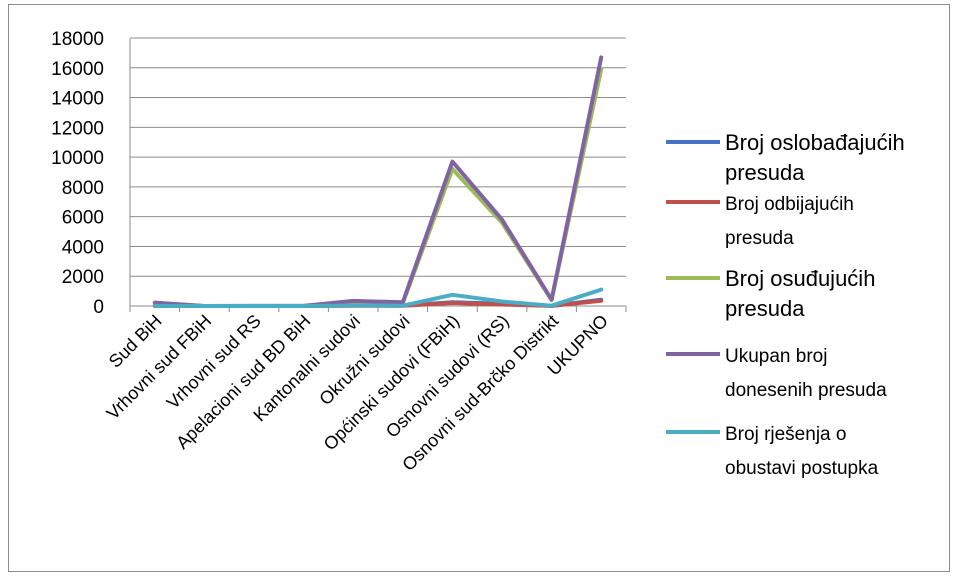 This screenshot has height=578, width=956. I want to click on legend-label: Broj oslobađajućih presuda, so click(815, 157).